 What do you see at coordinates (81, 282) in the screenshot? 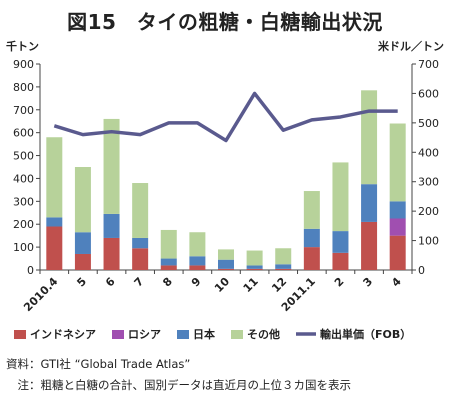
I see `x-tick-label: 5` at bounding box center [81, 282].